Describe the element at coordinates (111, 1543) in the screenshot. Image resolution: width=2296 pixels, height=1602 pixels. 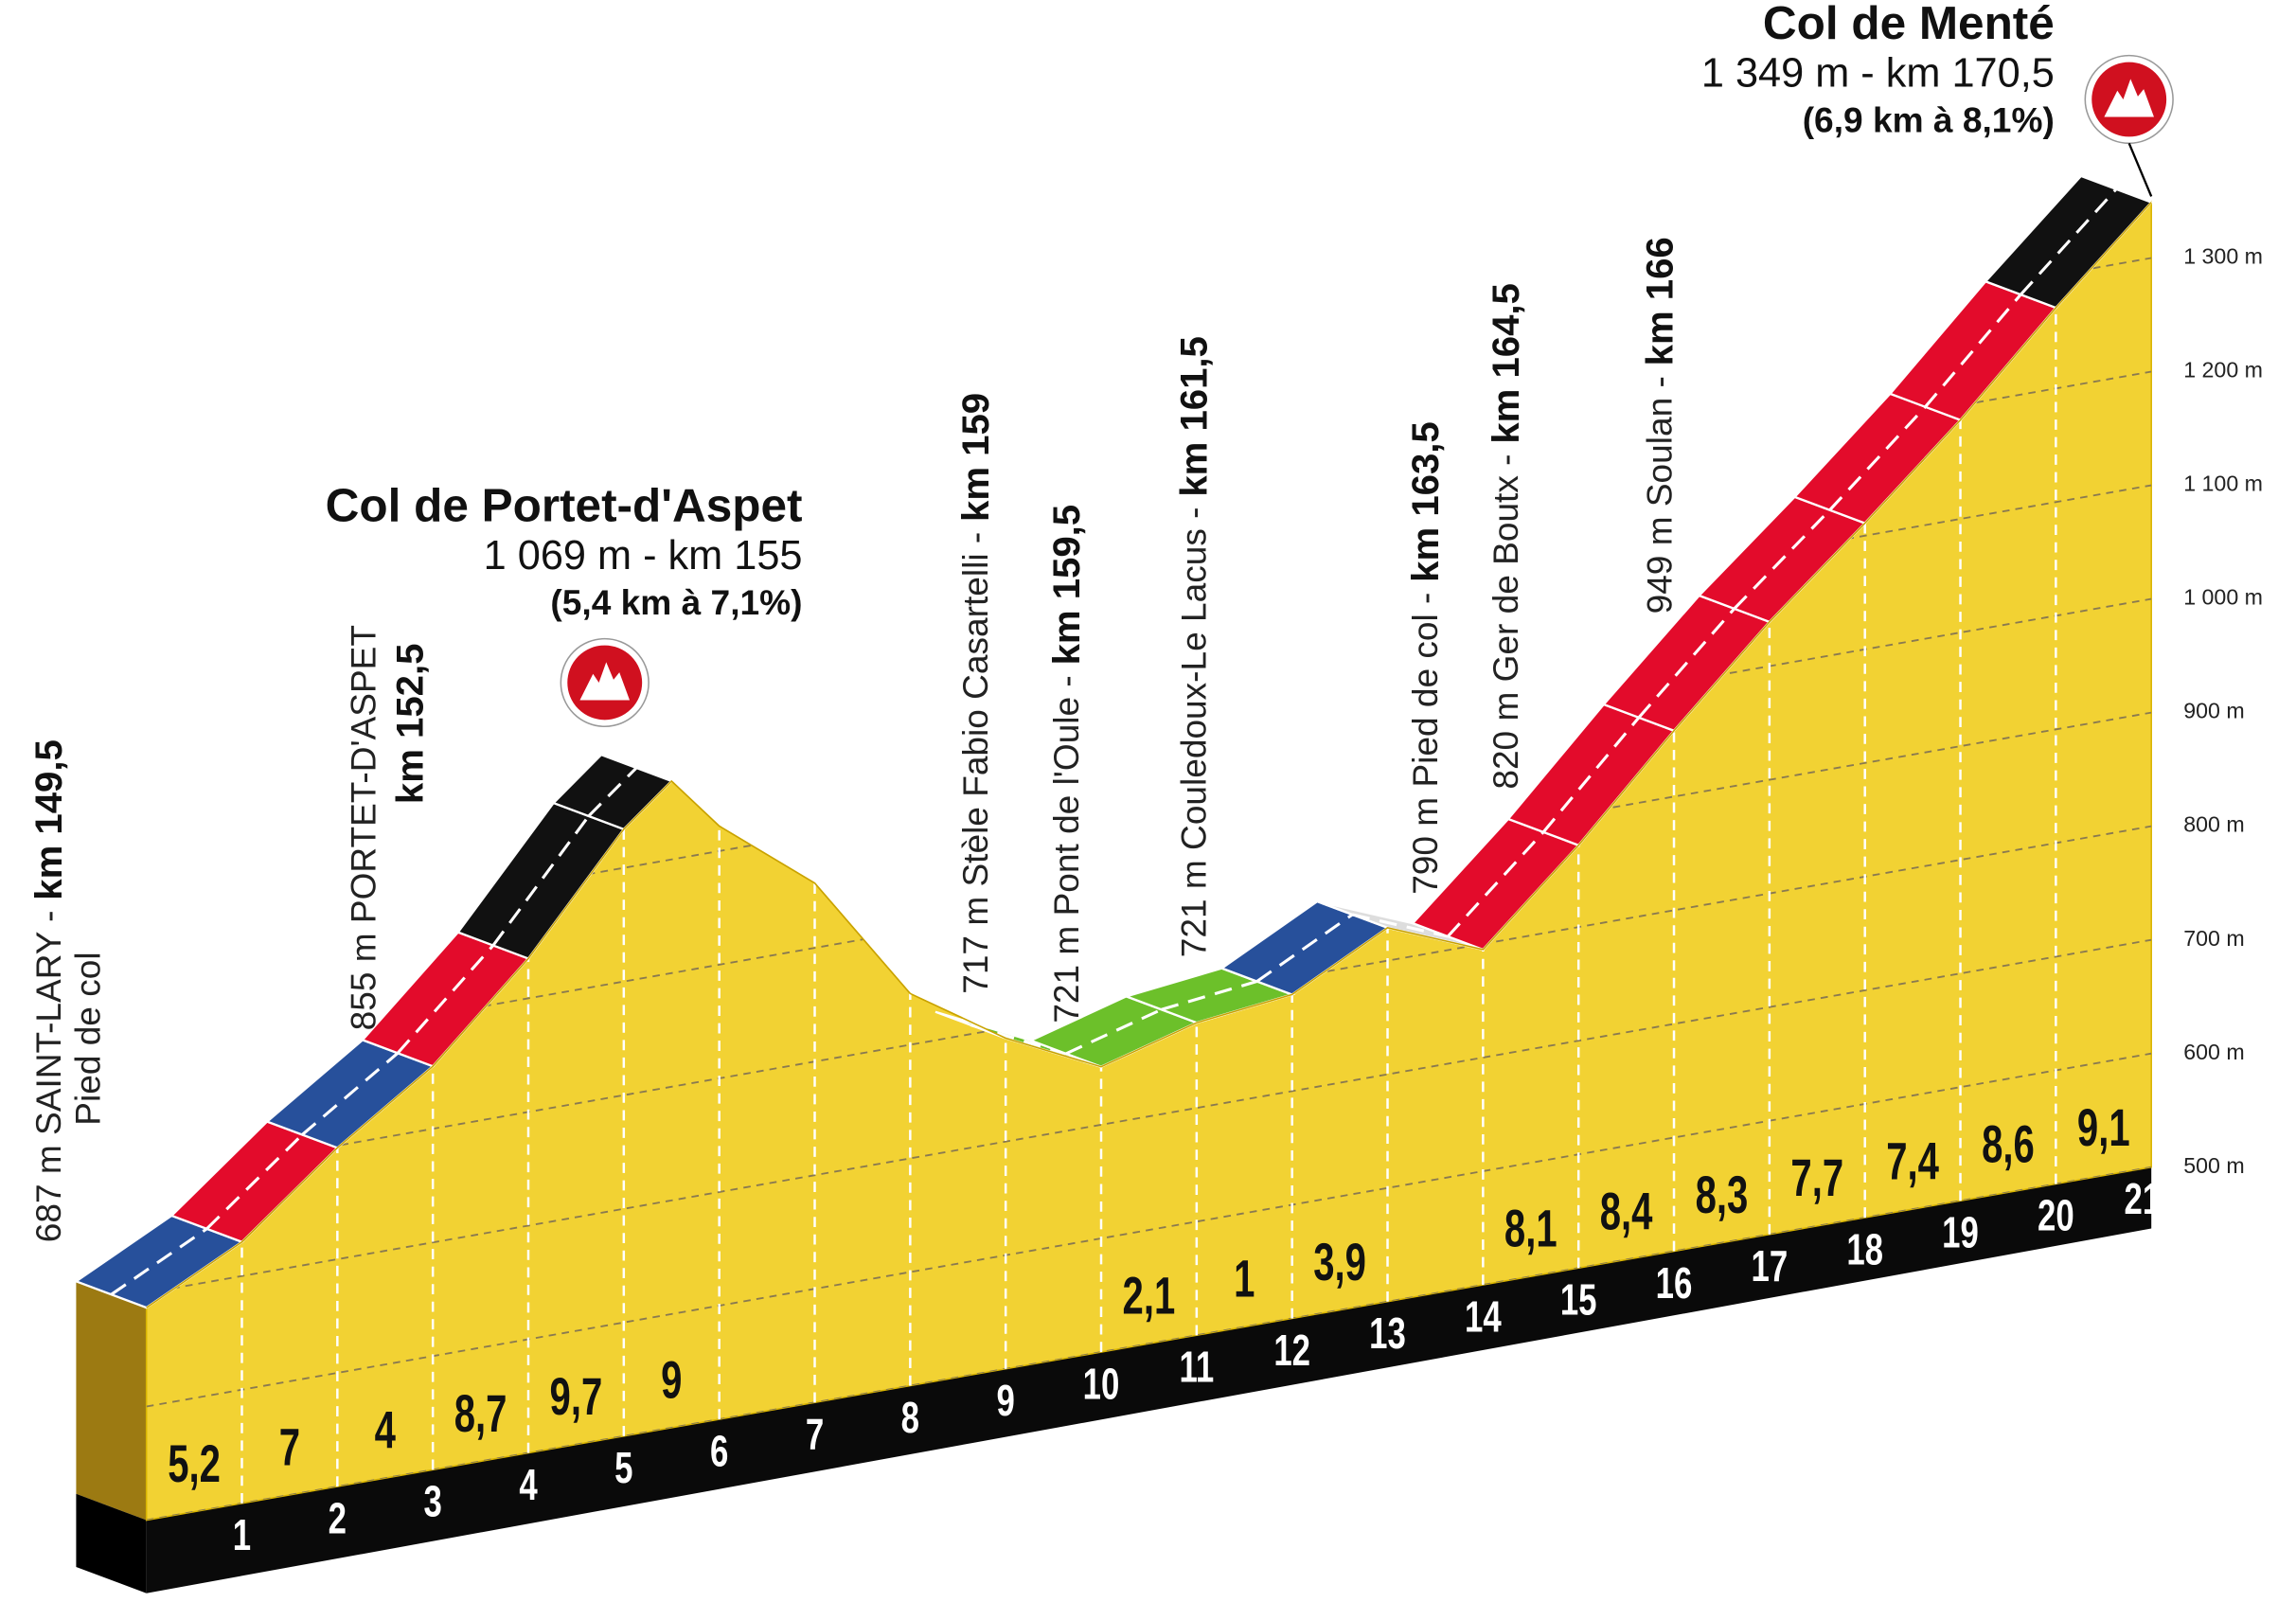
I see `base-band-side` at that location.